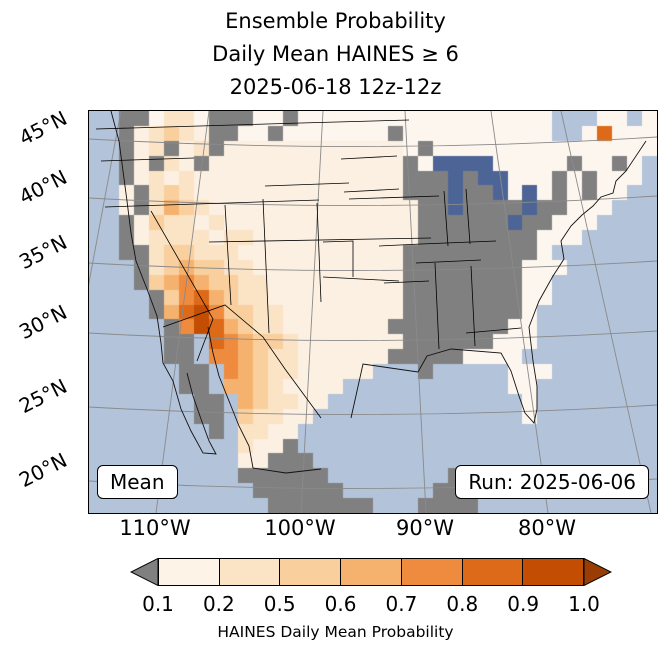 Image resolution: width=671 pixels, height=658 pixels. Describe the element at coordinates (335, 632) in the screenshot. I see `colorbar-label: HAINES Daily Mean Probability` at that location.